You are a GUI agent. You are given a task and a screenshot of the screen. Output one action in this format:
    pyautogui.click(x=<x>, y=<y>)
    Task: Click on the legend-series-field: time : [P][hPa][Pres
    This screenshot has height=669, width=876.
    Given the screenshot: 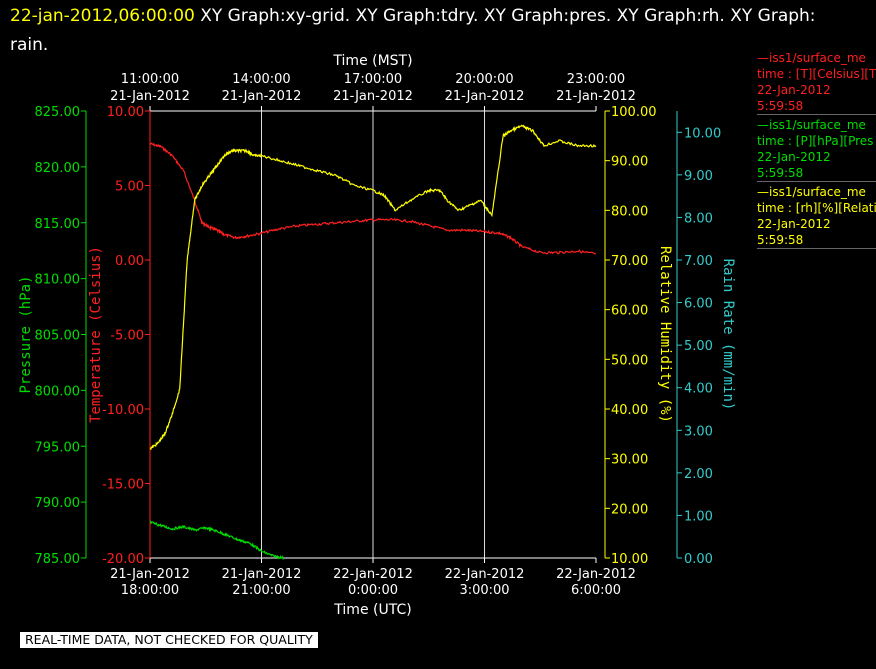 What is the action you would take?
    pyautogui.click(x=815, y=141)
    